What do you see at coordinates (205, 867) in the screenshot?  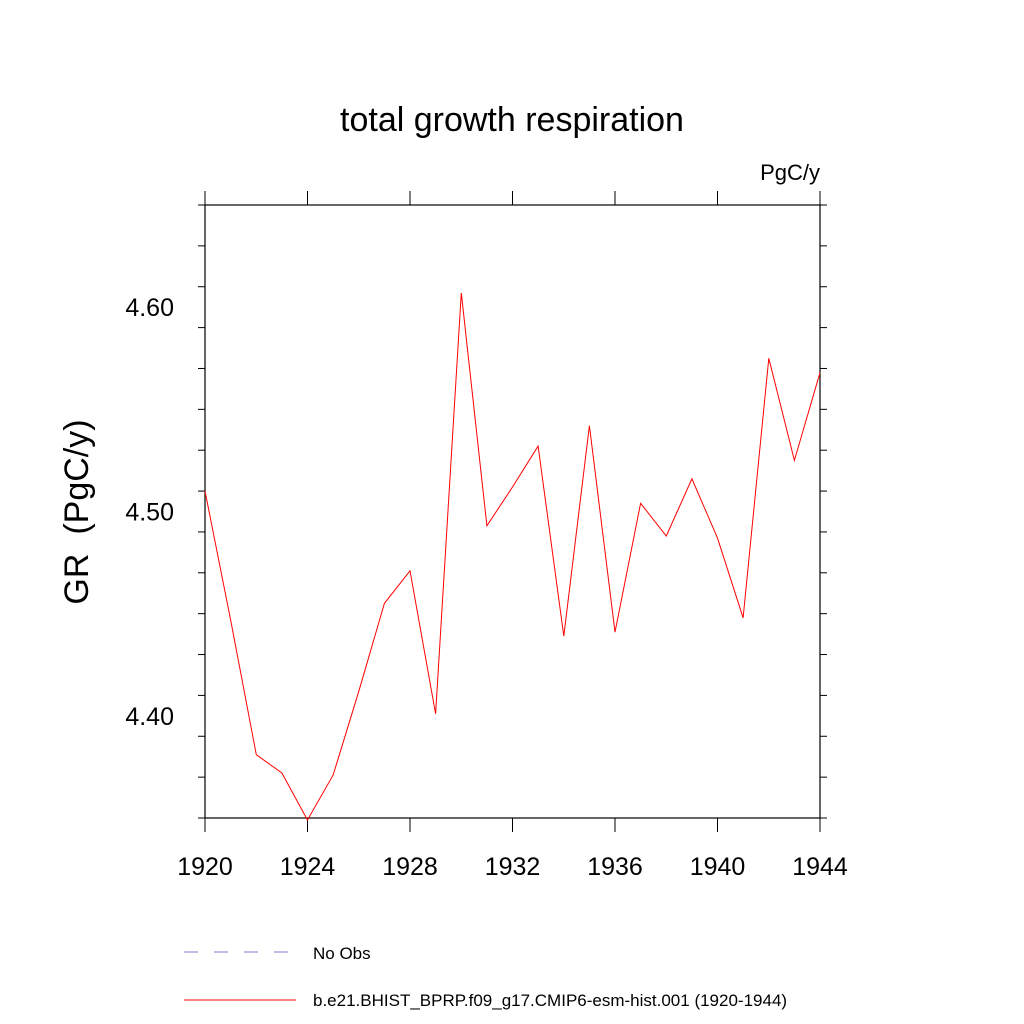 I see `x-tick-label: 1920` at bounding box center [205, 867].